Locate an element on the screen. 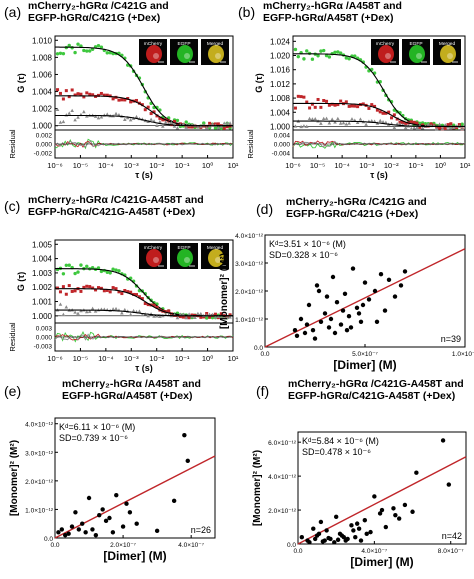  y-tick-label: 3.0×10⁻¹² is located at coordinates (39, 453).